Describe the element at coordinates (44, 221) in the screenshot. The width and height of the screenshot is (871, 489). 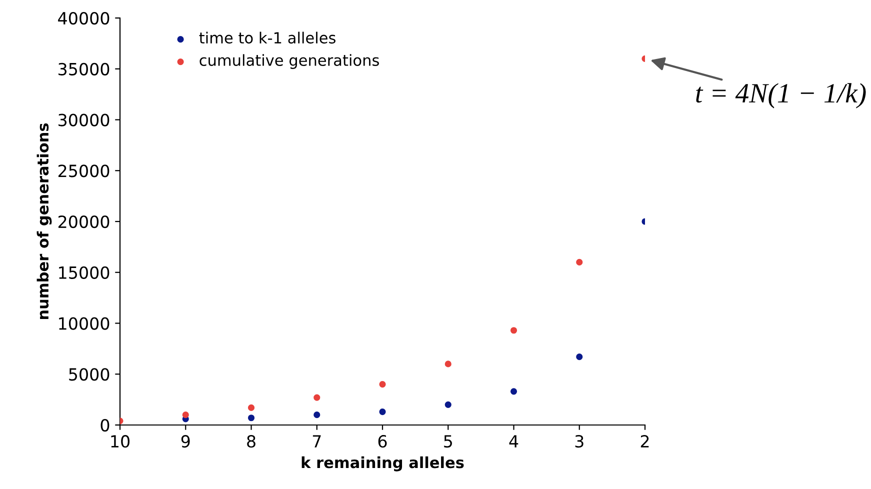
I see `y-axis-title: number of generations` at that location.